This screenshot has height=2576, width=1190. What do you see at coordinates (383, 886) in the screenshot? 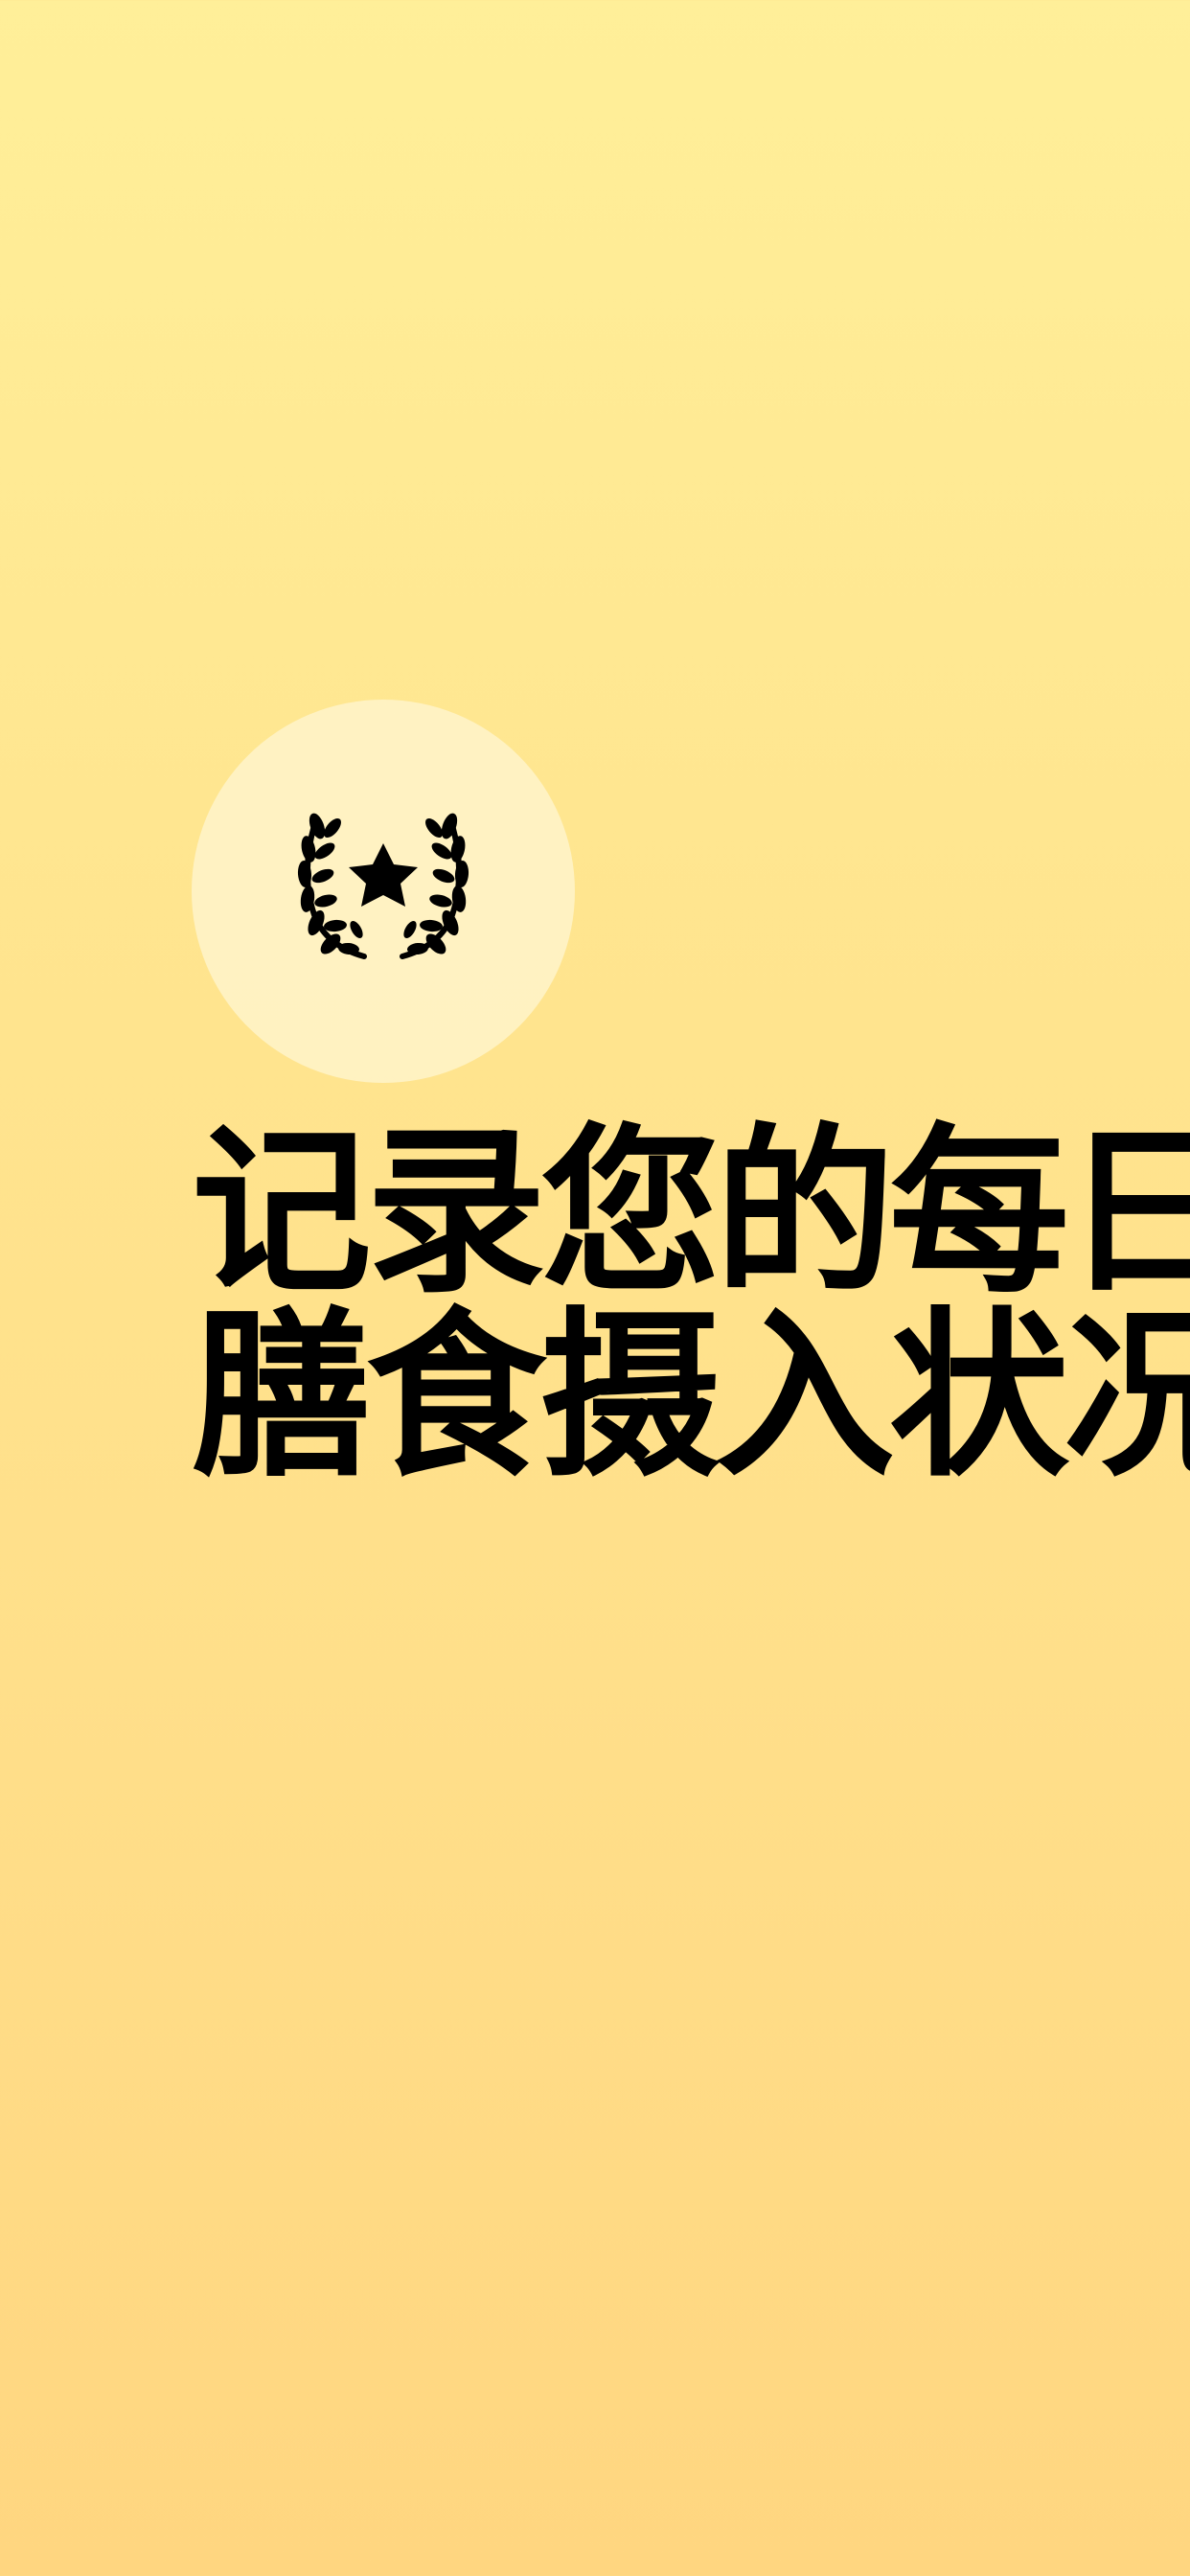
I see `laurel-star-icon` at bounding box center [383, 886].